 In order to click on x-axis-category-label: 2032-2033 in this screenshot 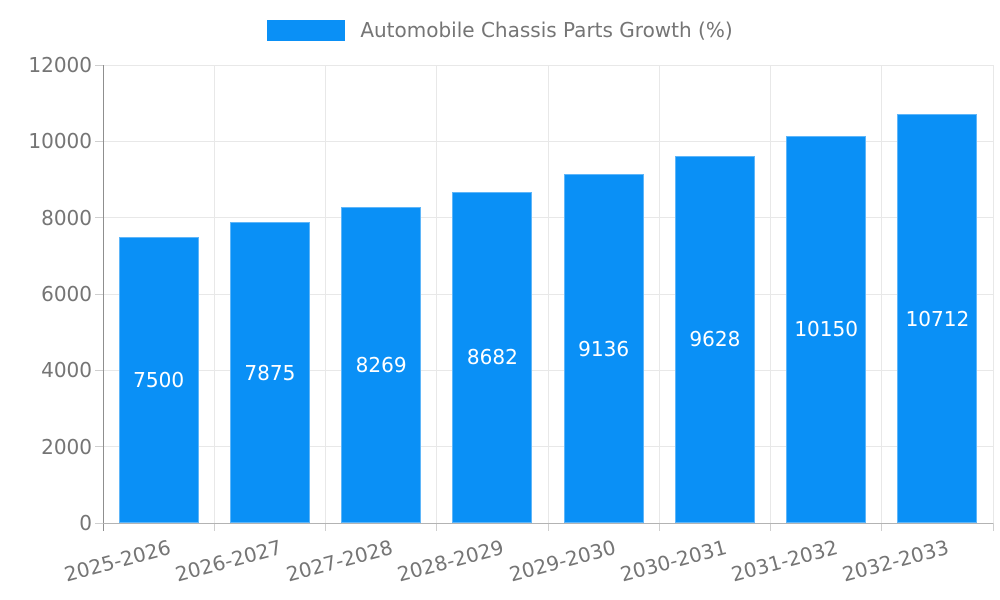, I will do `click(896, 561)`.